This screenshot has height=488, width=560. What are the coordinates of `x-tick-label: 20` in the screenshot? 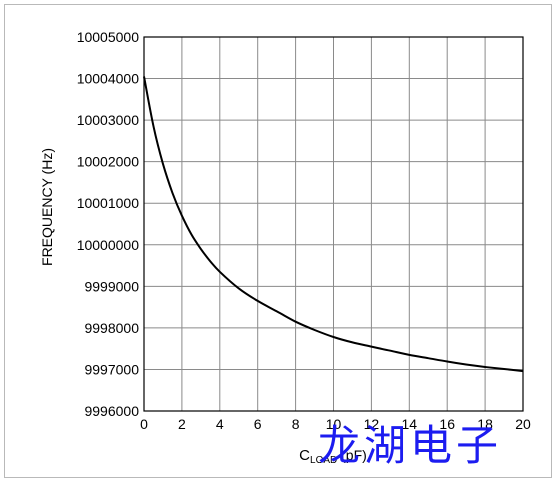 It's located at (523, 424).